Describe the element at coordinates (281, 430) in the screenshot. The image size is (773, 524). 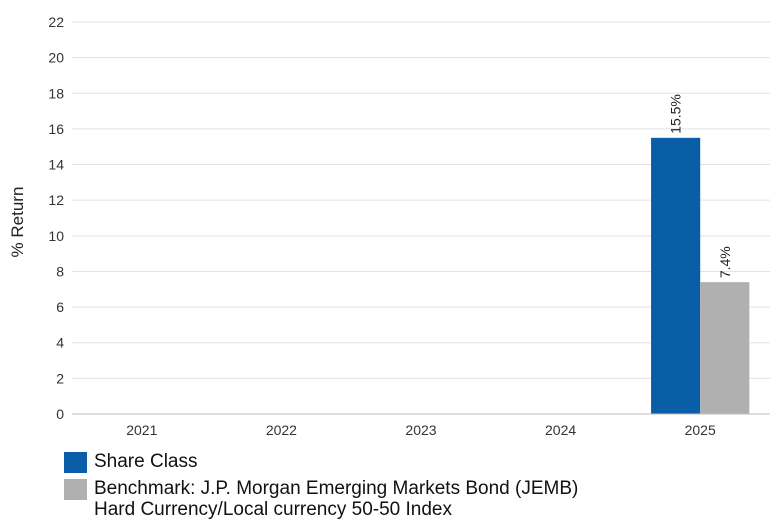
I see `x-tick-label: 2022` at that location.